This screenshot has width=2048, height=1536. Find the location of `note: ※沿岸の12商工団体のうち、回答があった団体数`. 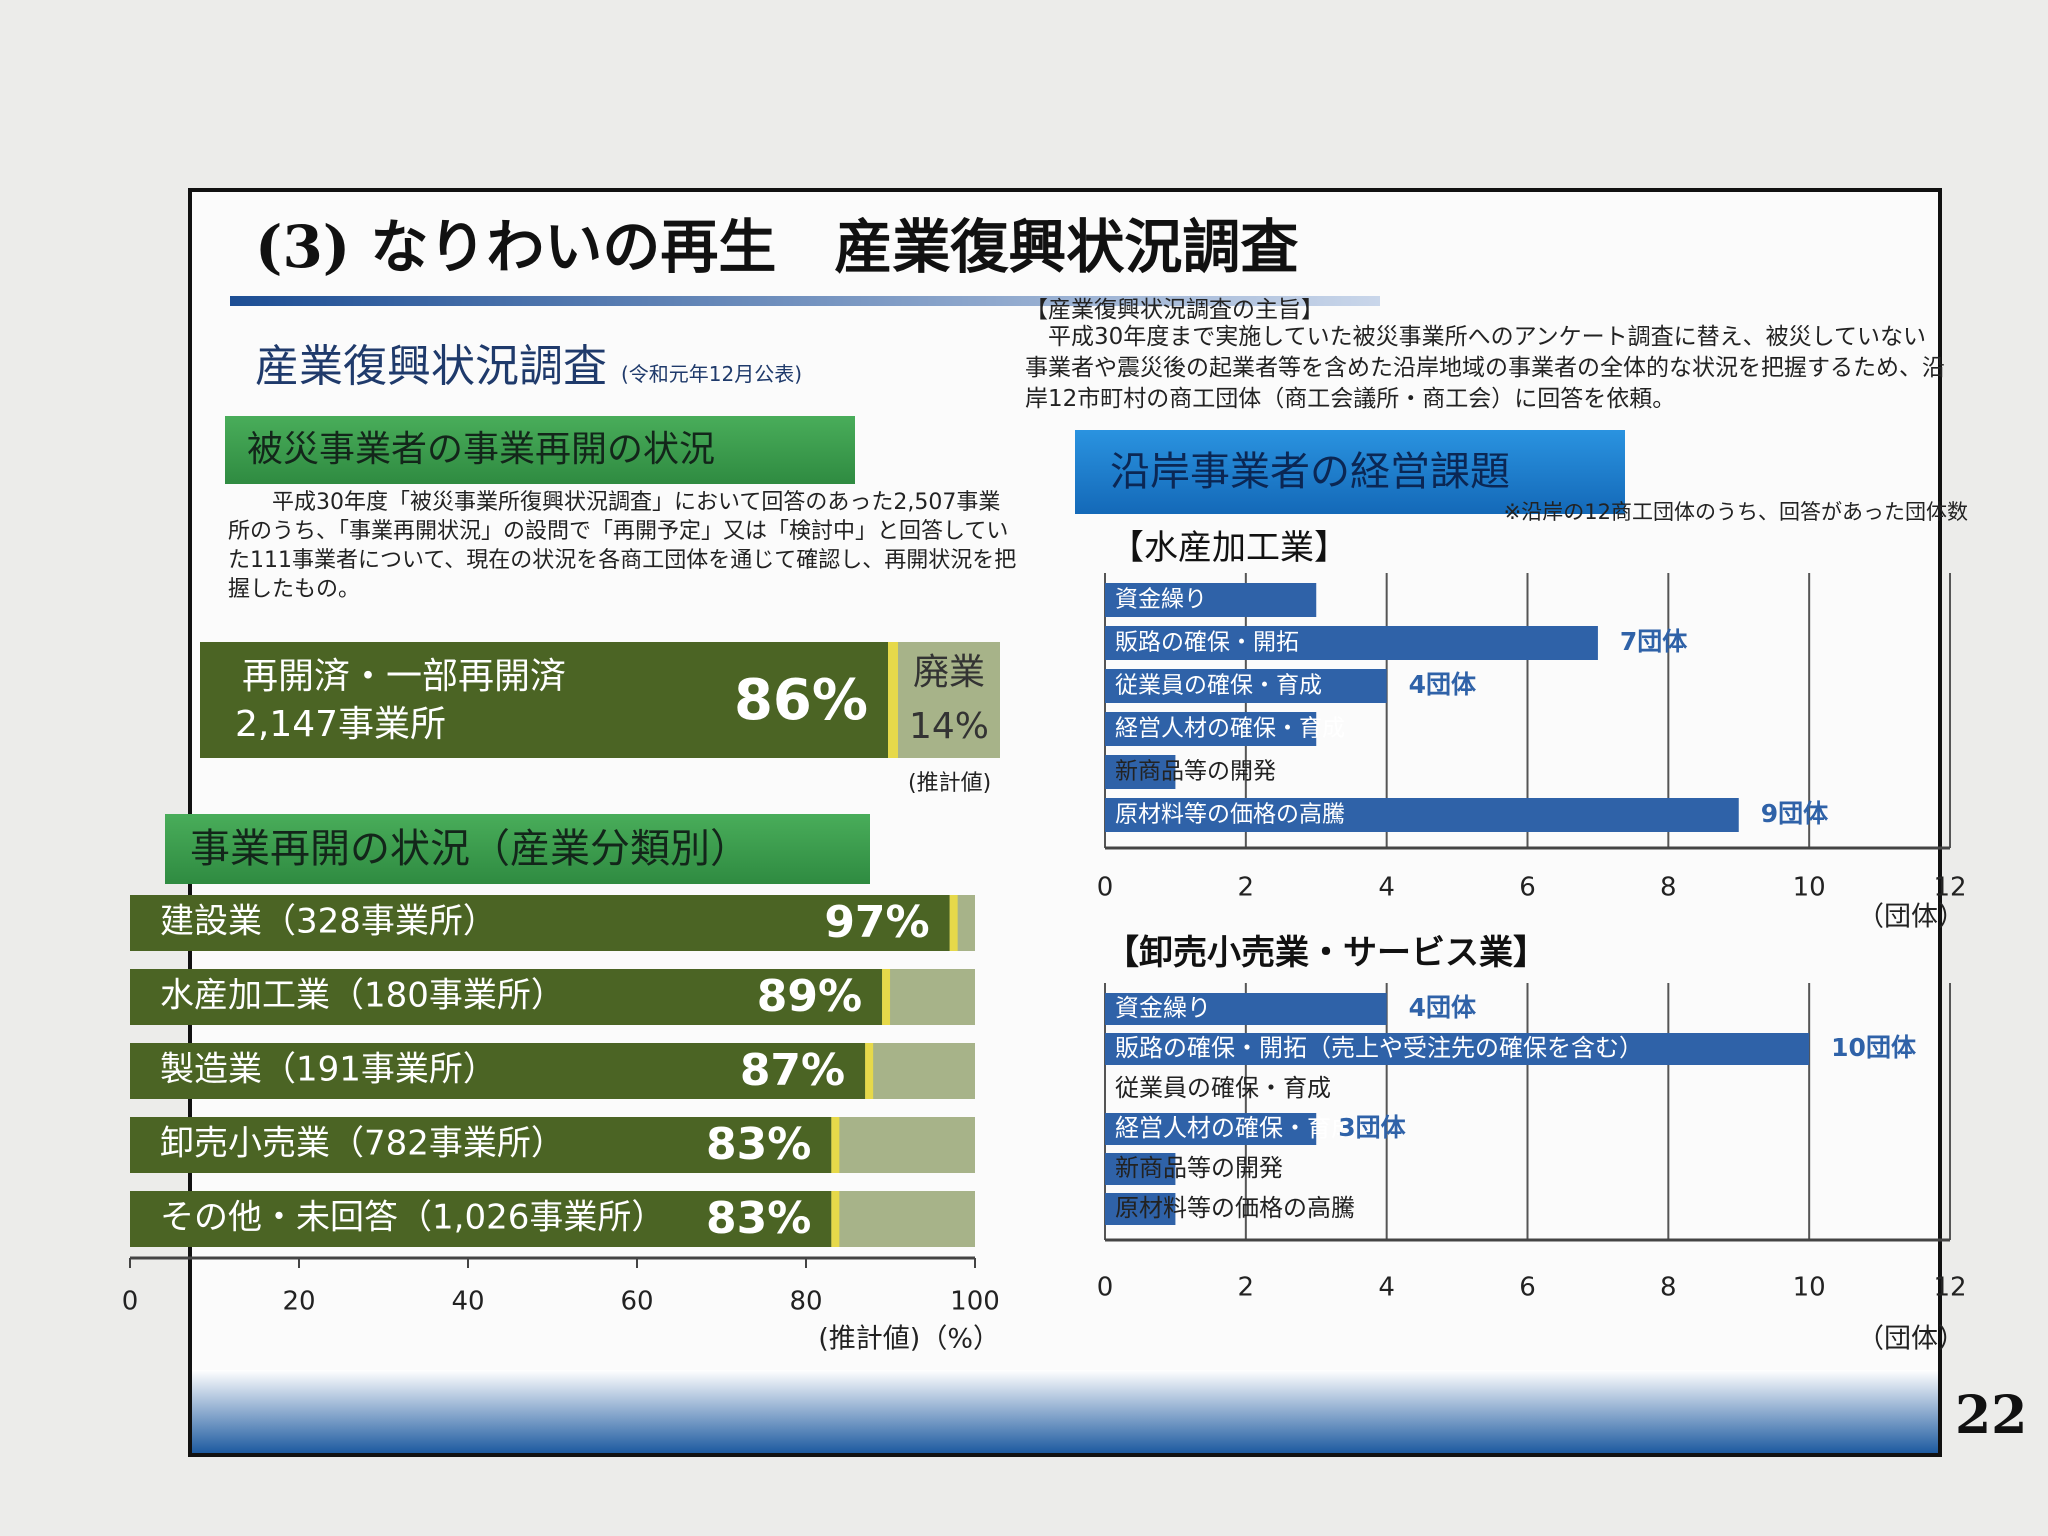

note: ※沿岸の12商工団体のうち、回答があった団体数 is located at coordinates (1735, 512).